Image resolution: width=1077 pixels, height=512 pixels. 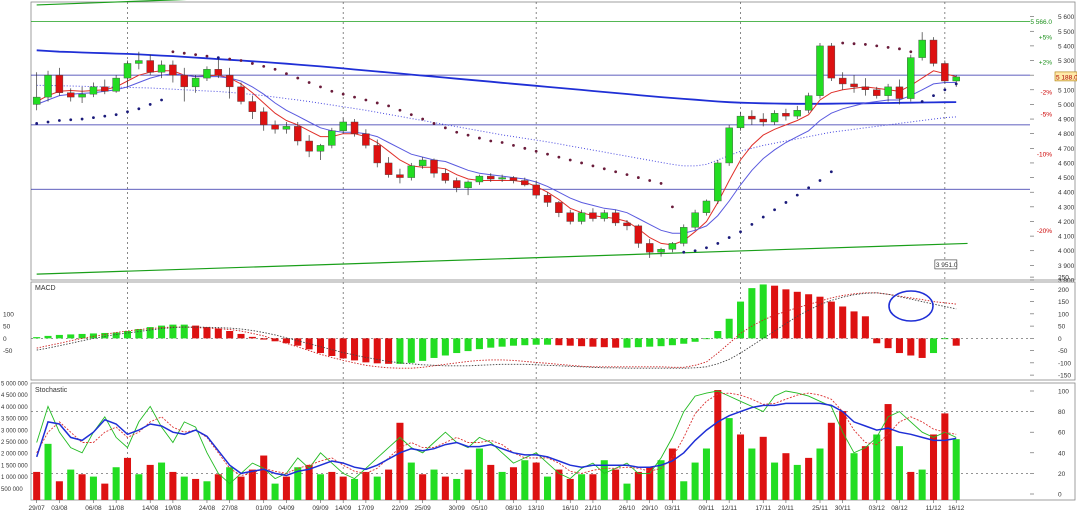 I want to click on y-tick-label: 4 400, so click(x=1066, y=193).